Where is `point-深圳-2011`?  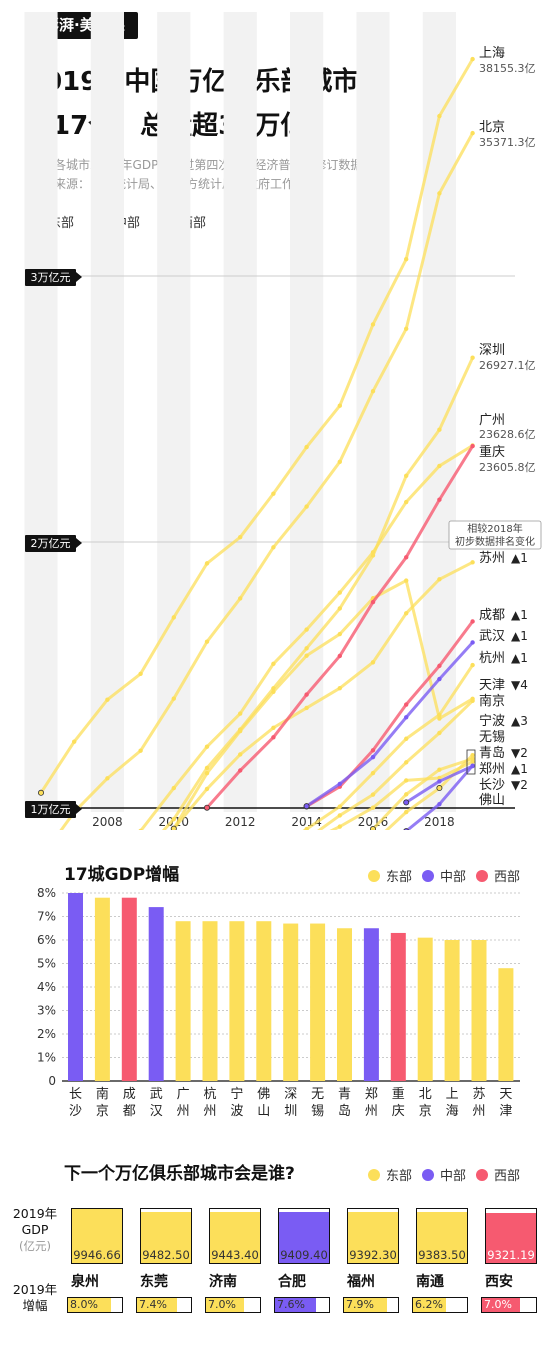 point-深圳-2011 is located at coordinates (207, 768).